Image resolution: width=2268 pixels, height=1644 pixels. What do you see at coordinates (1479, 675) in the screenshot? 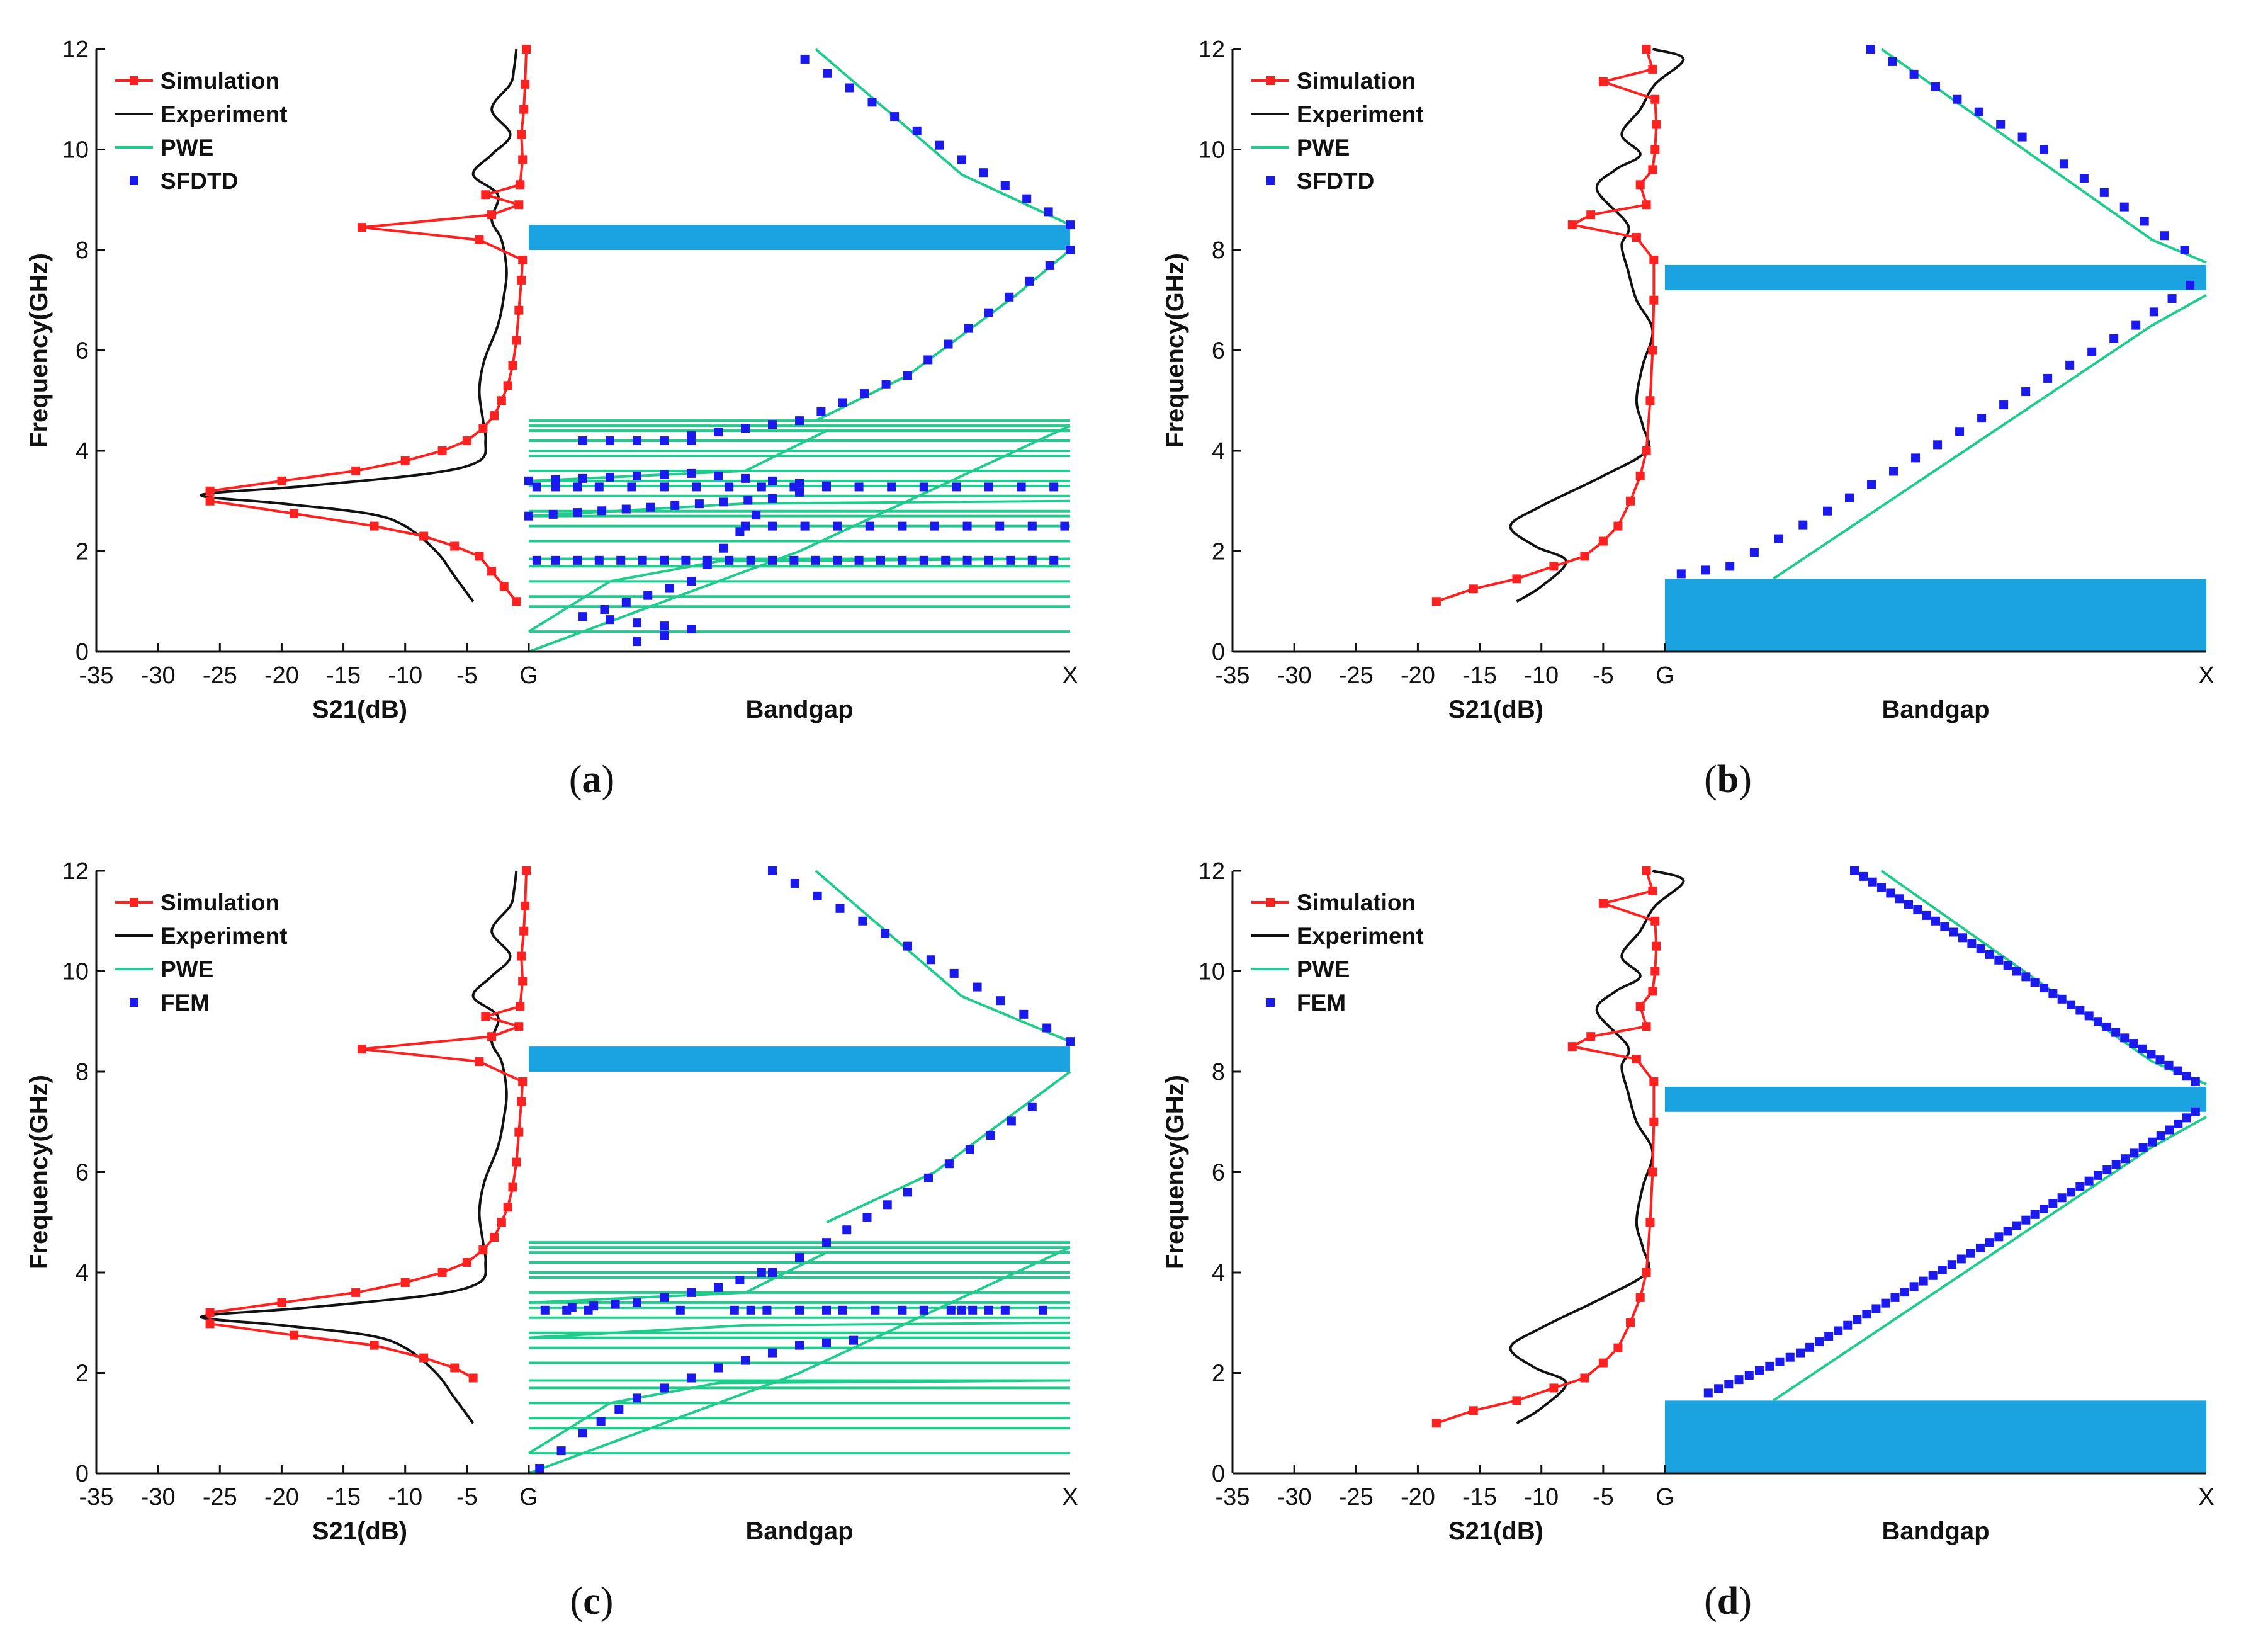
I see `x-tick-label: -15` at bounding box center [1479, 675].